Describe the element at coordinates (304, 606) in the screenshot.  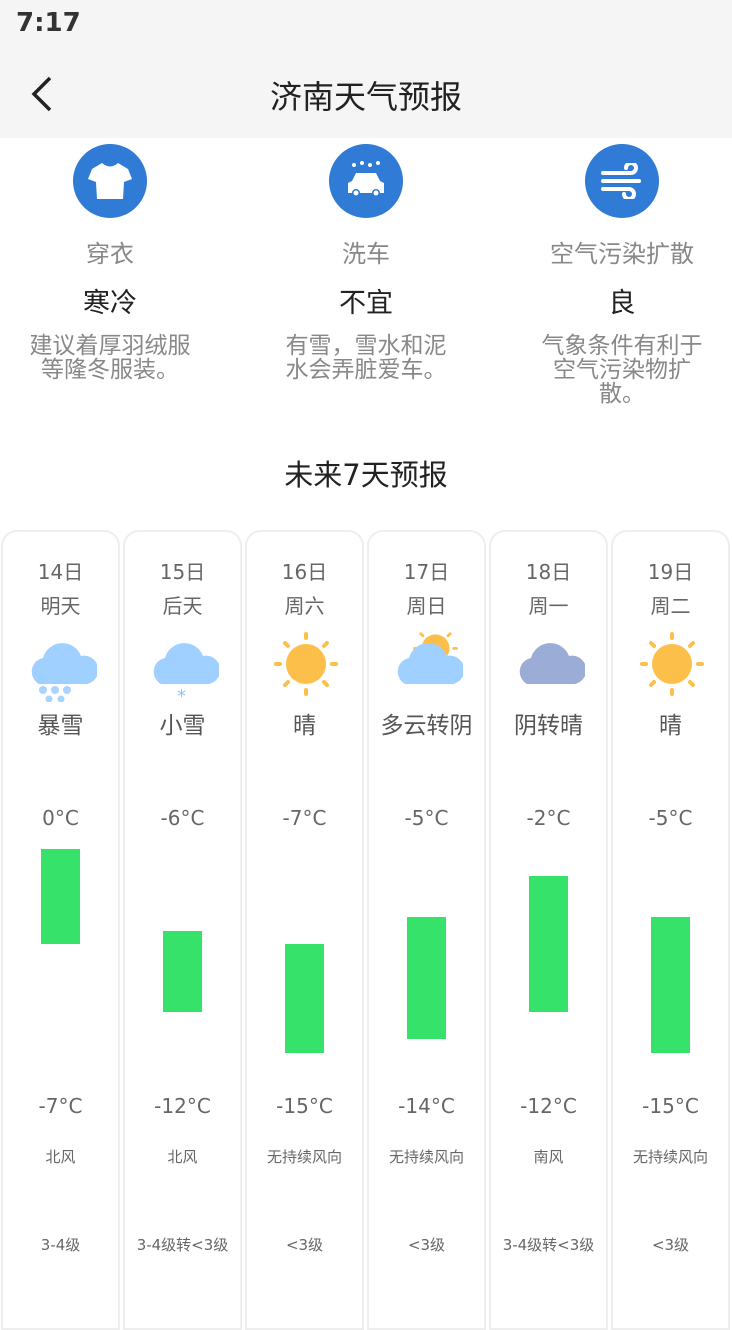
I see `forecast-weekday: 周六` at that location.